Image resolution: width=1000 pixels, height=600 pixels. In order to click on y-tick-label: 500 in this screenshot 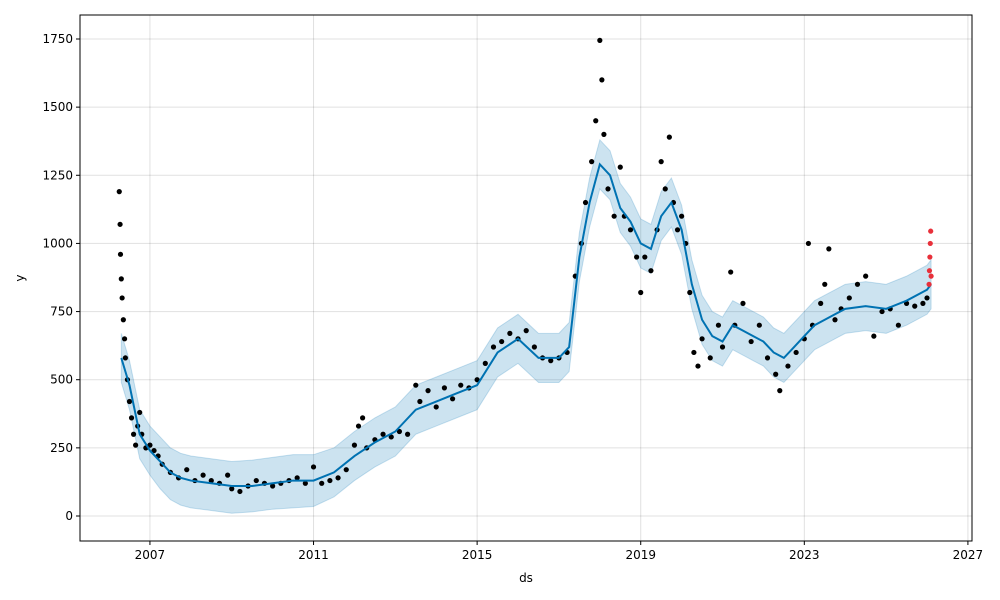, I will do `click(61, 380)`.